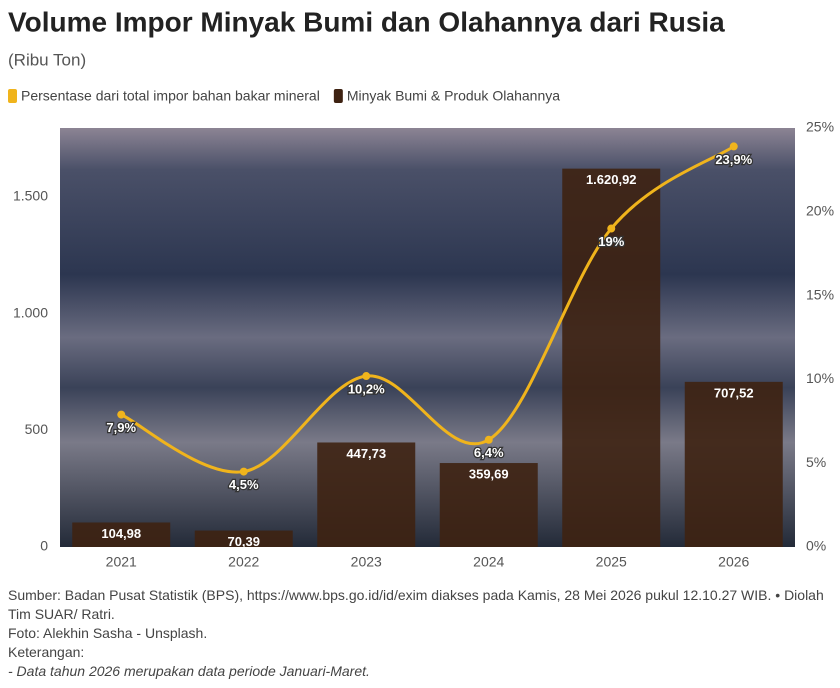 The image size is (840, 688). I want to click on bar-value-label: 1.620,92, so click(611, 179).